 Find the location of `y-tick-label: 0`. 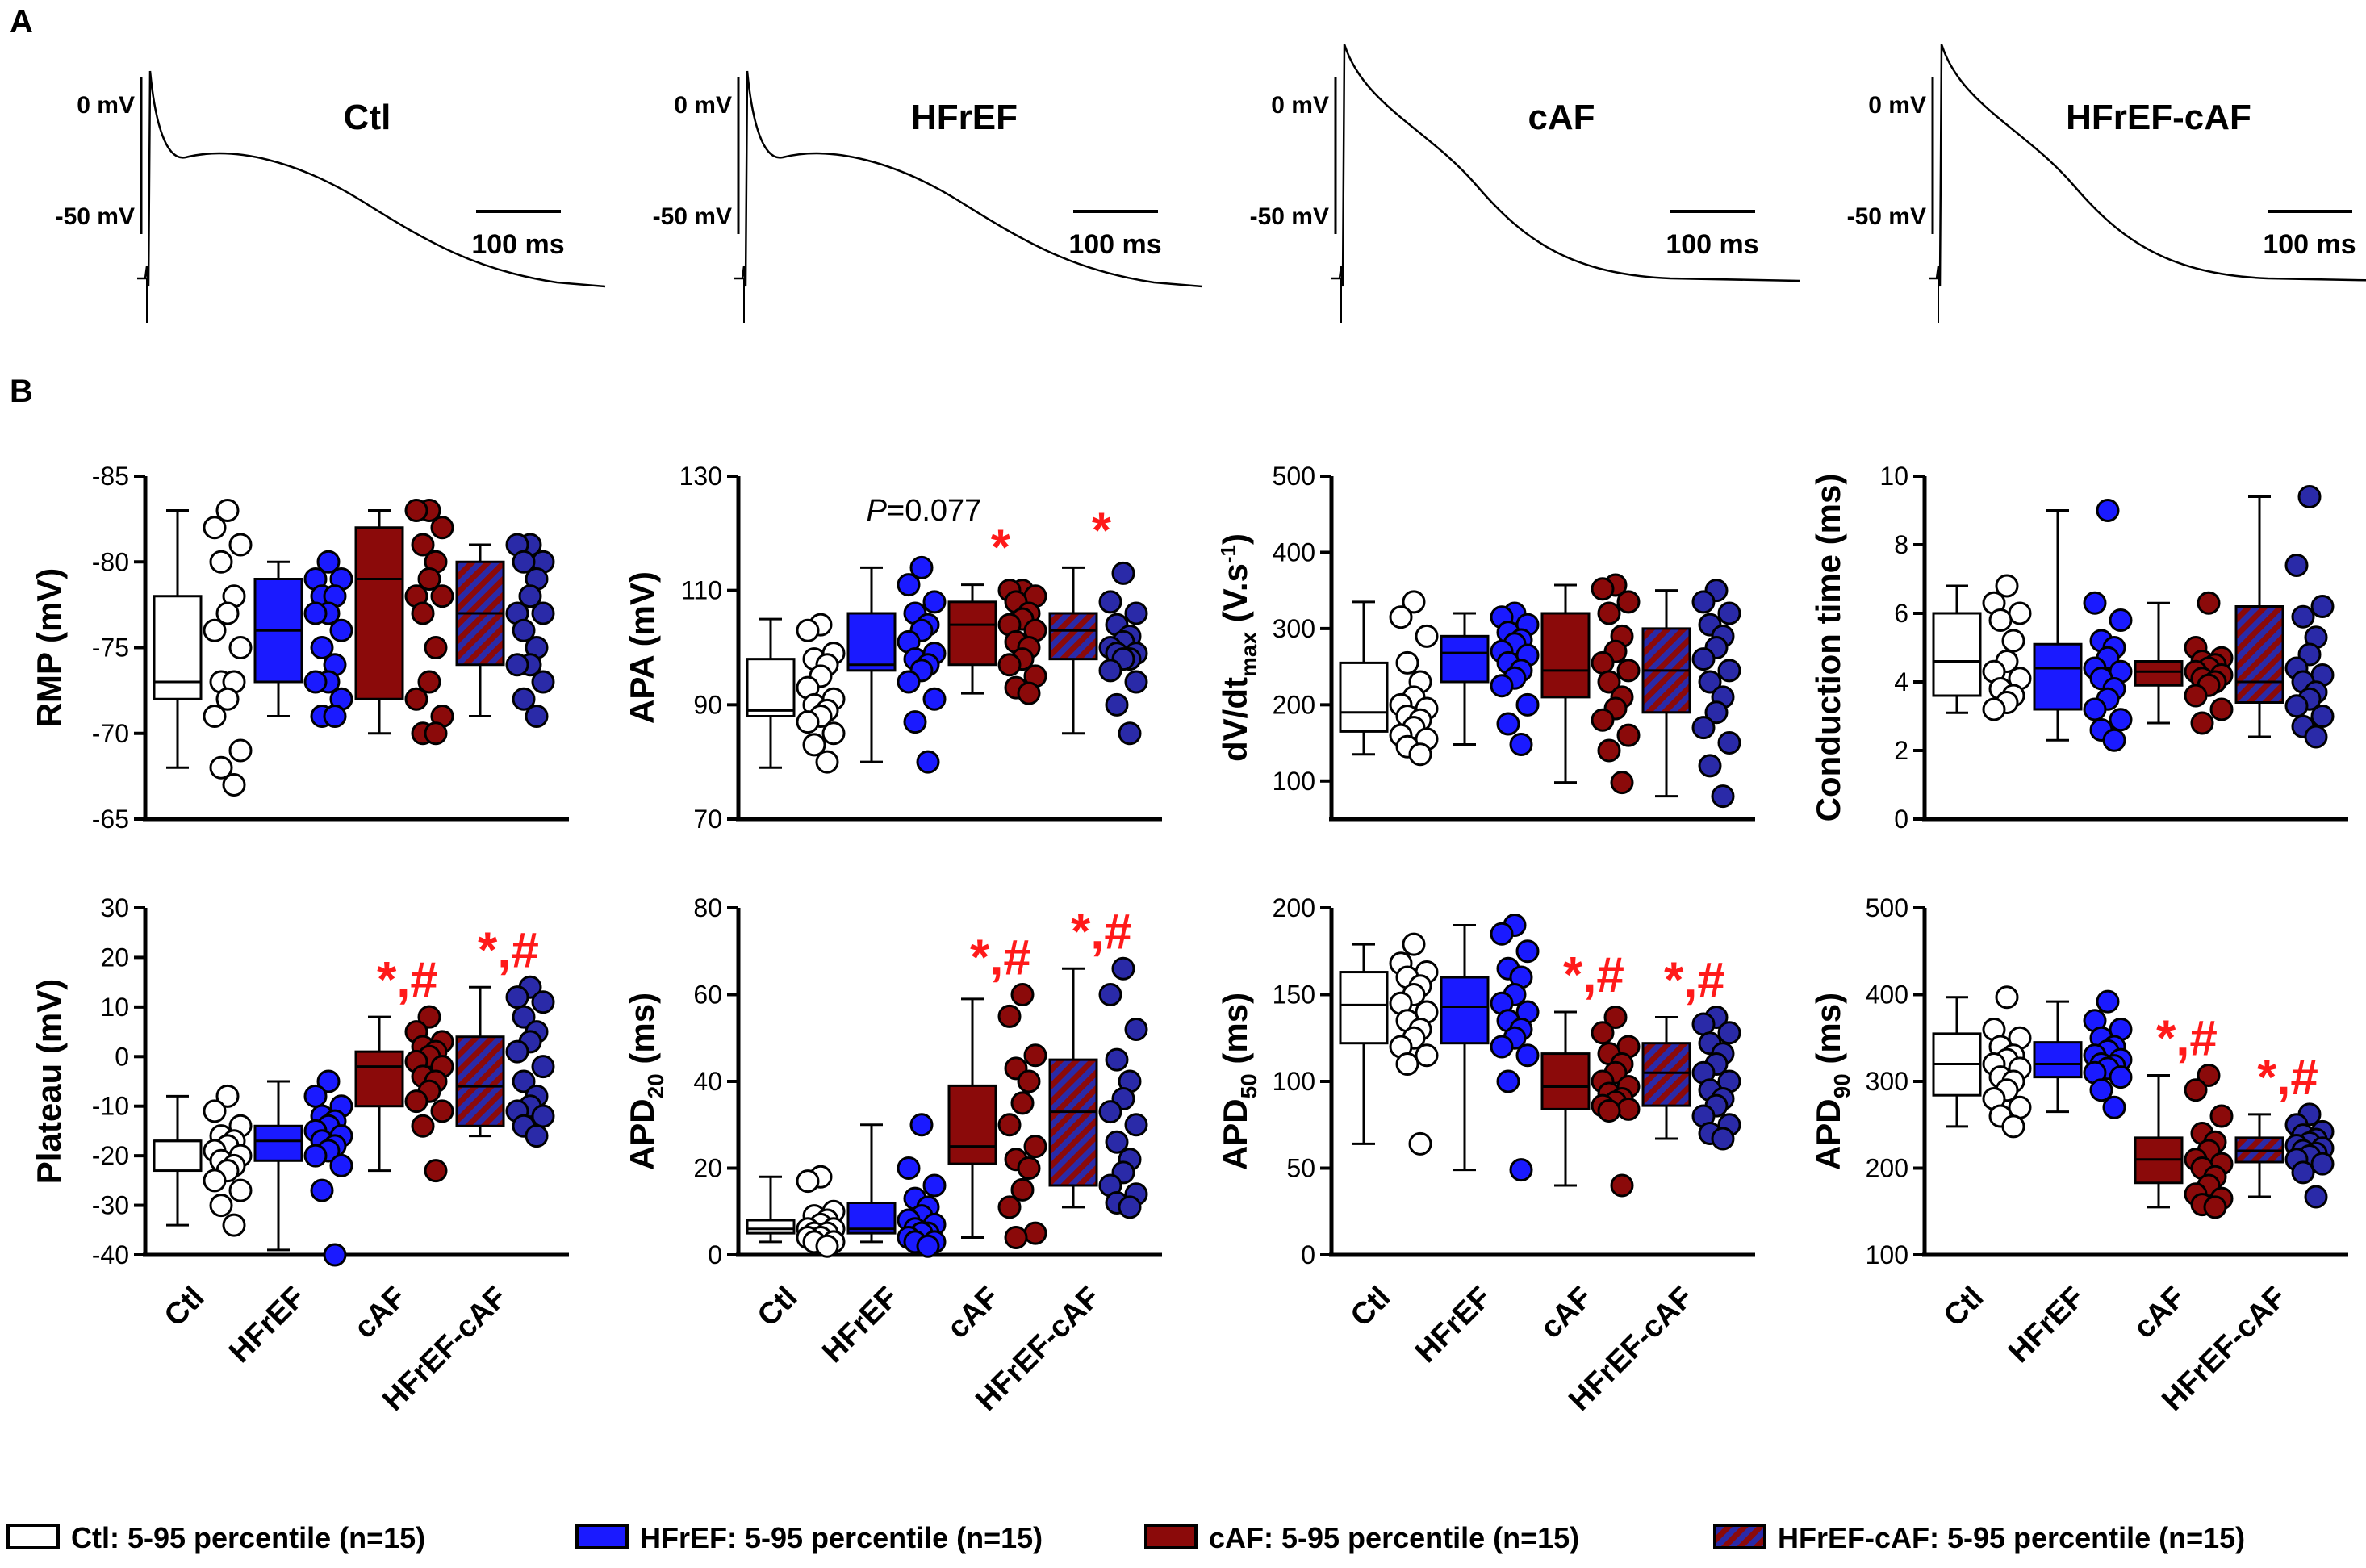

y-tick-label: 0 is located at coordinates (1308, 1254).